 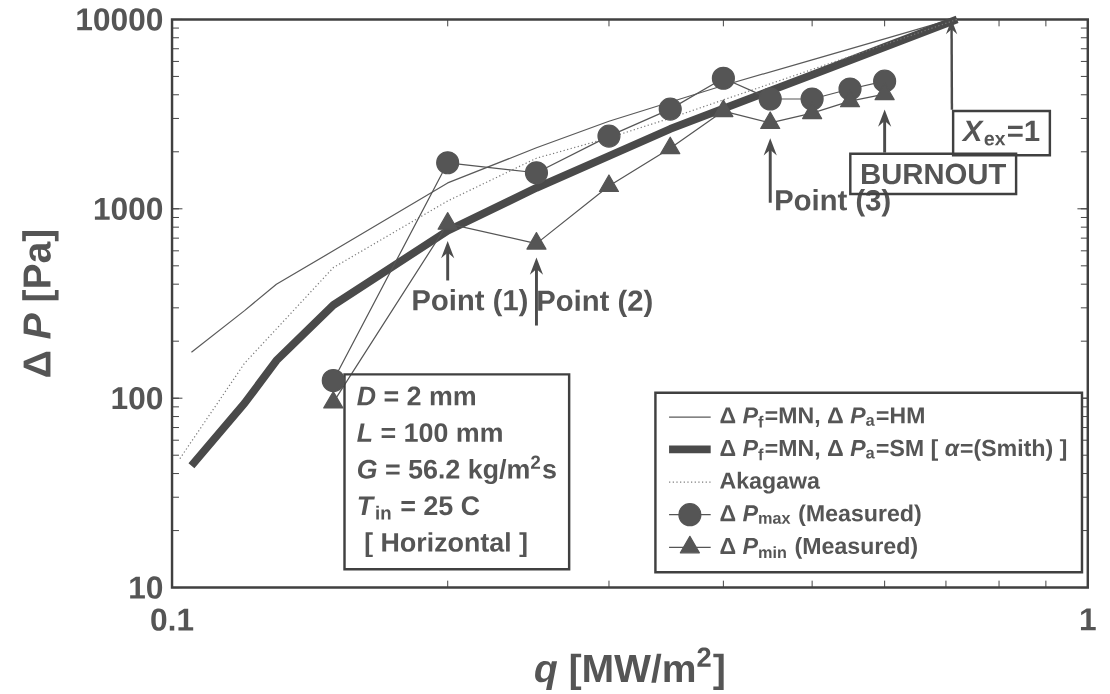 What do you see at coordinates (1000, 133) in the screenshot?
I see `annotation: X$_{ex}$=1` at bounding box center [1000, 133].